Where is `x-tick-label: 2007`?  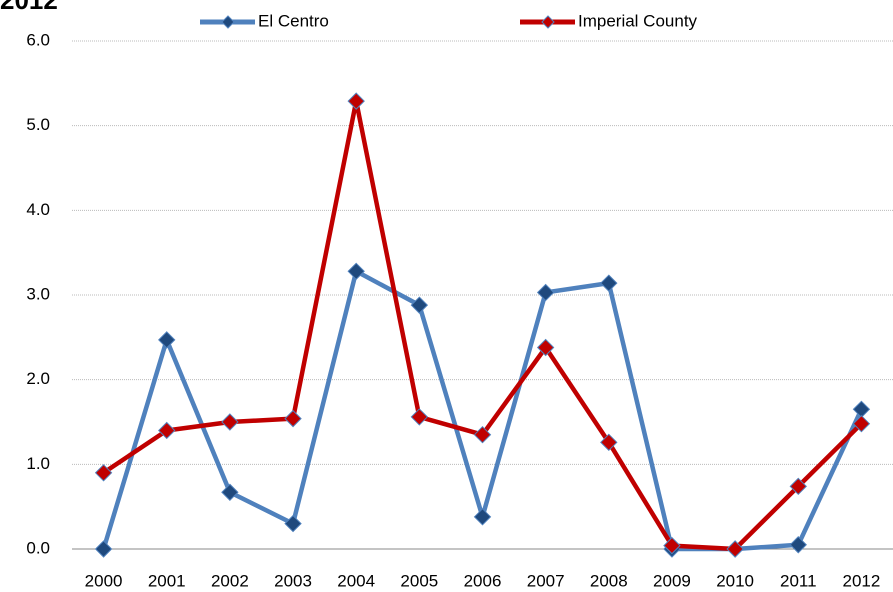
x-tick-label: 2007 is located at coordinates (546, 580).